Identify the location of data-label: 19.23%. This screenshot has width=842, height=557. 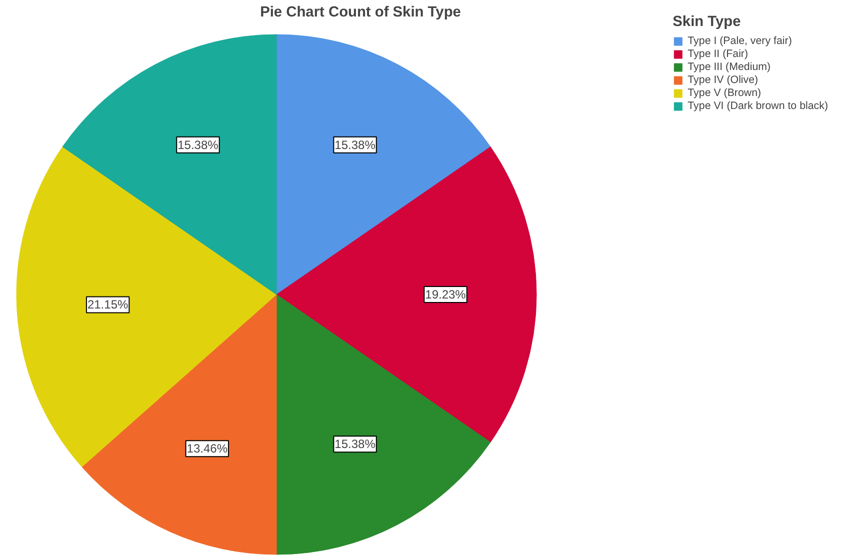
(445, 295).